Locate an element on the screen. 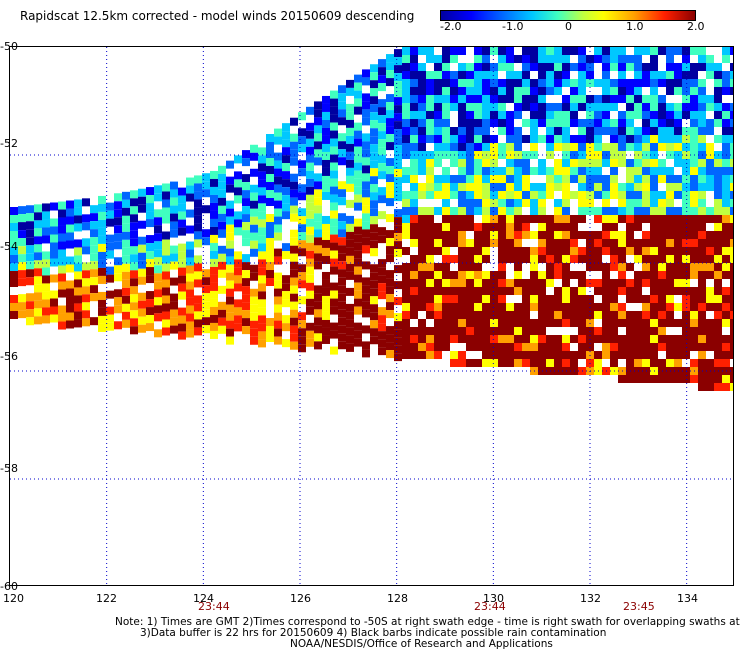  time-label-1: 23:44 is located at coordinates (214, 606).